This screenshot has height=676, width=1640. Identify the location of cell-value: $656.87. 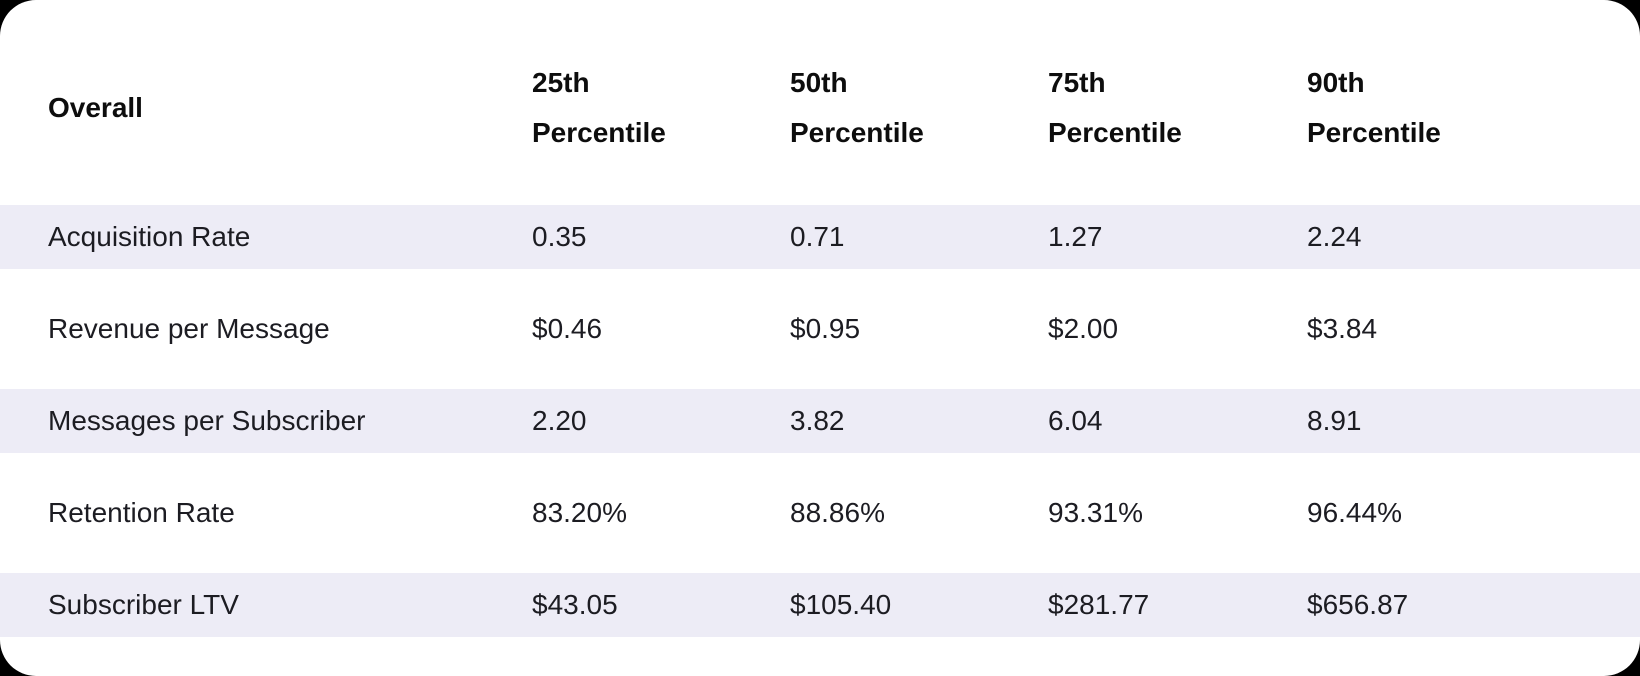
(1473, 605).